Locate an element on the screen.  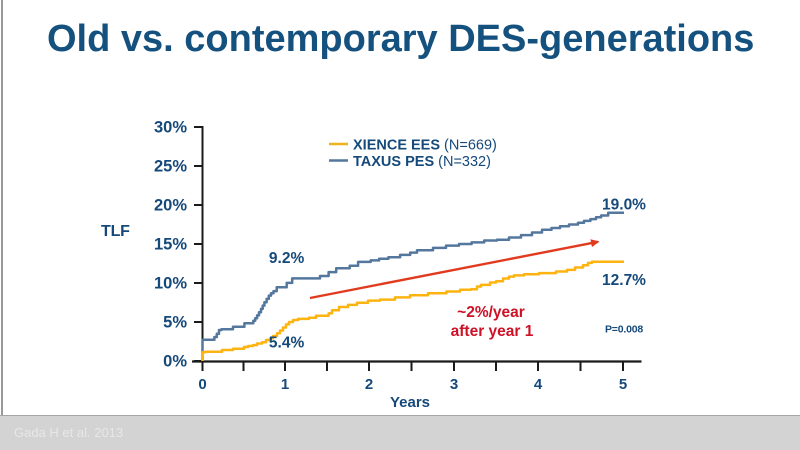
svg-text: P=0.008 is located at coordinates (624, 330).